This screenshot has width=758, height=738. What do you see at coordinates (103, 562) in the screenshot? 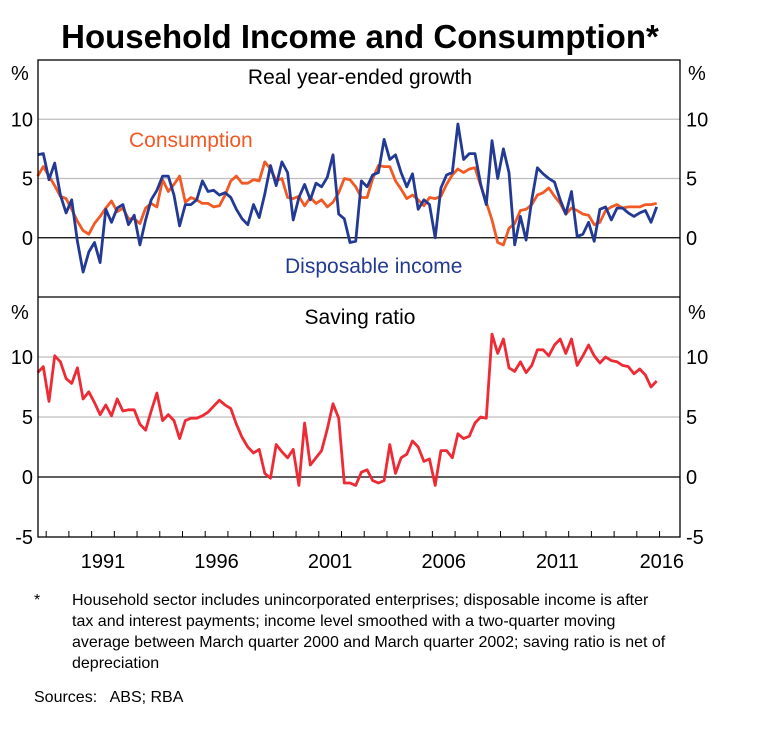
I see `x-tick-label: 1991` at bounding box center [103, 562].